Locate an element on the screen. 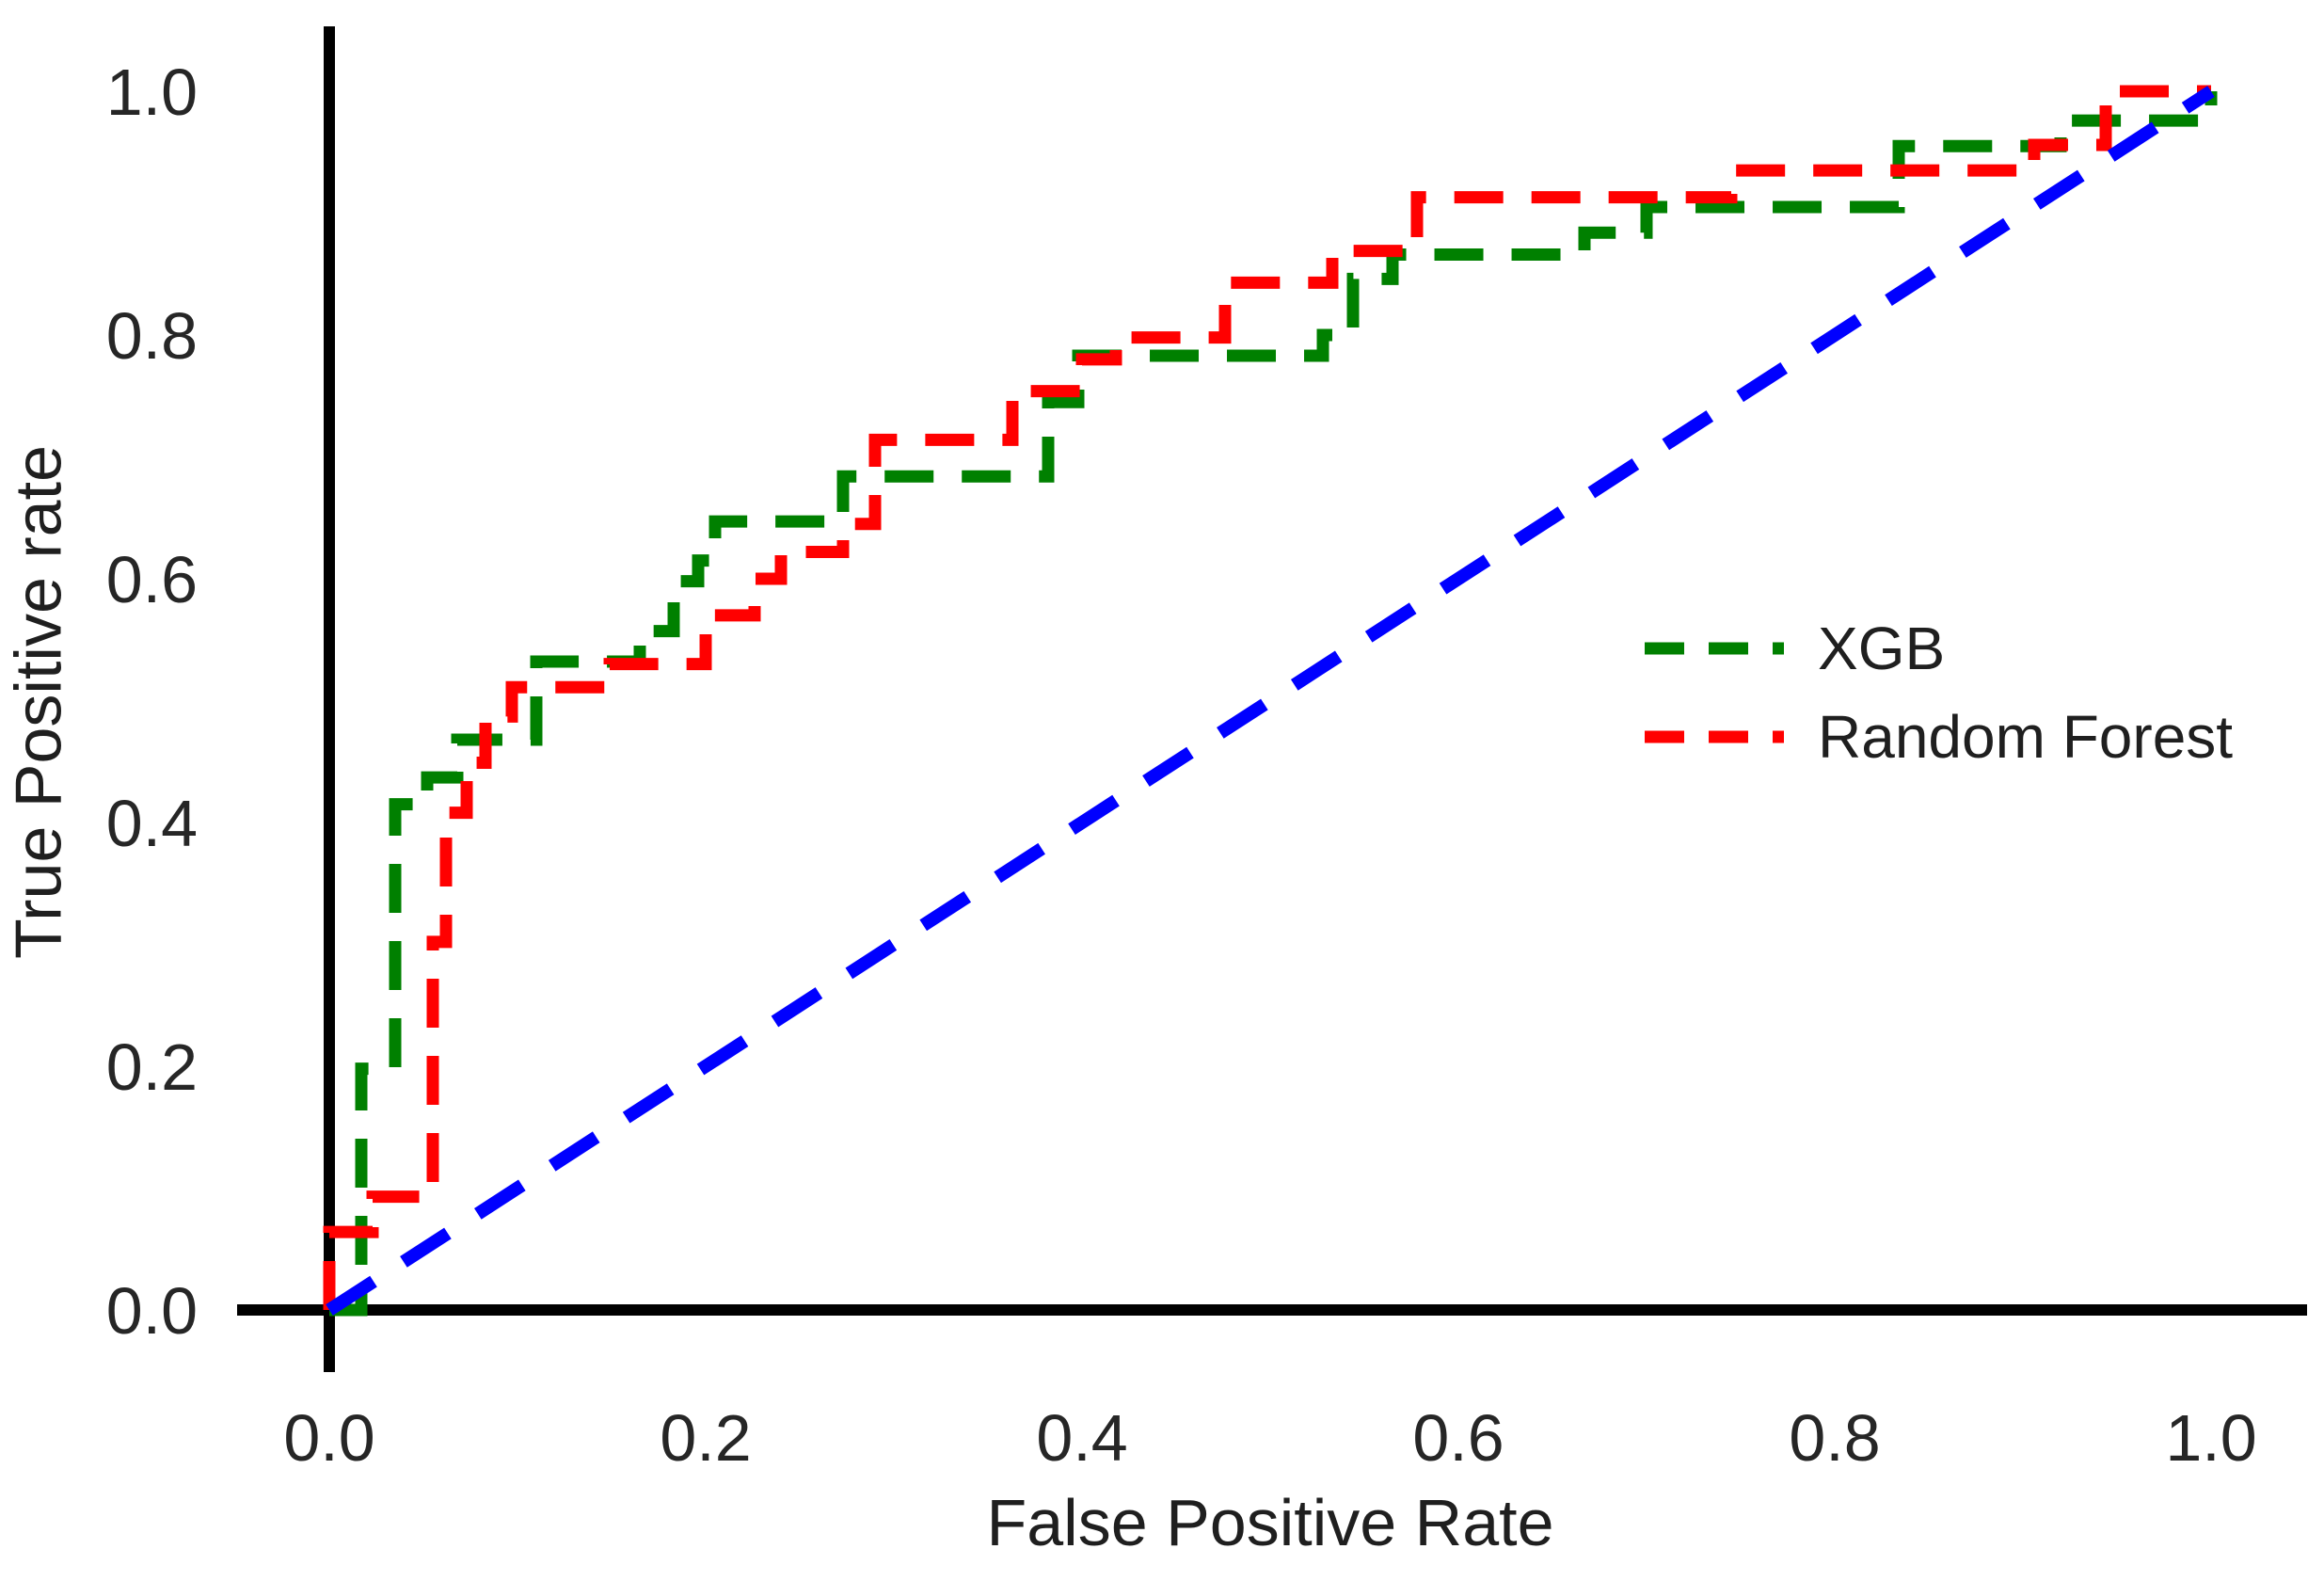 The image size is (2324, 1581). y-tick-label: 0.6 is located at coordinates (152, 579).